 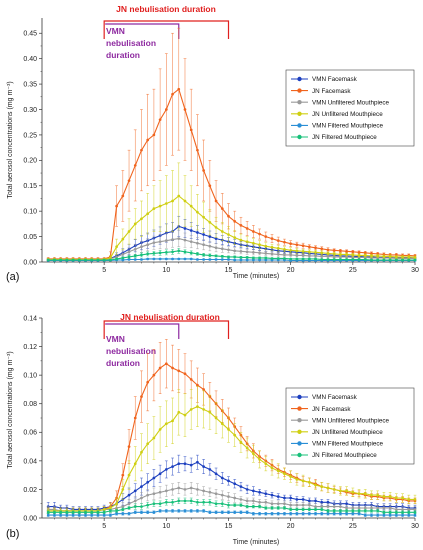 I want to click on panel-a-xtick-label: 30, so click(x=415, y=270).